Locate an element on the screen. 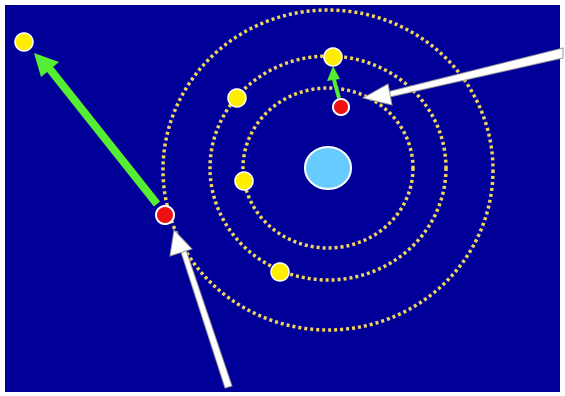 The height and width of the screenshot is (396, 565). orbit-inner is located at coordinates (328, 168).